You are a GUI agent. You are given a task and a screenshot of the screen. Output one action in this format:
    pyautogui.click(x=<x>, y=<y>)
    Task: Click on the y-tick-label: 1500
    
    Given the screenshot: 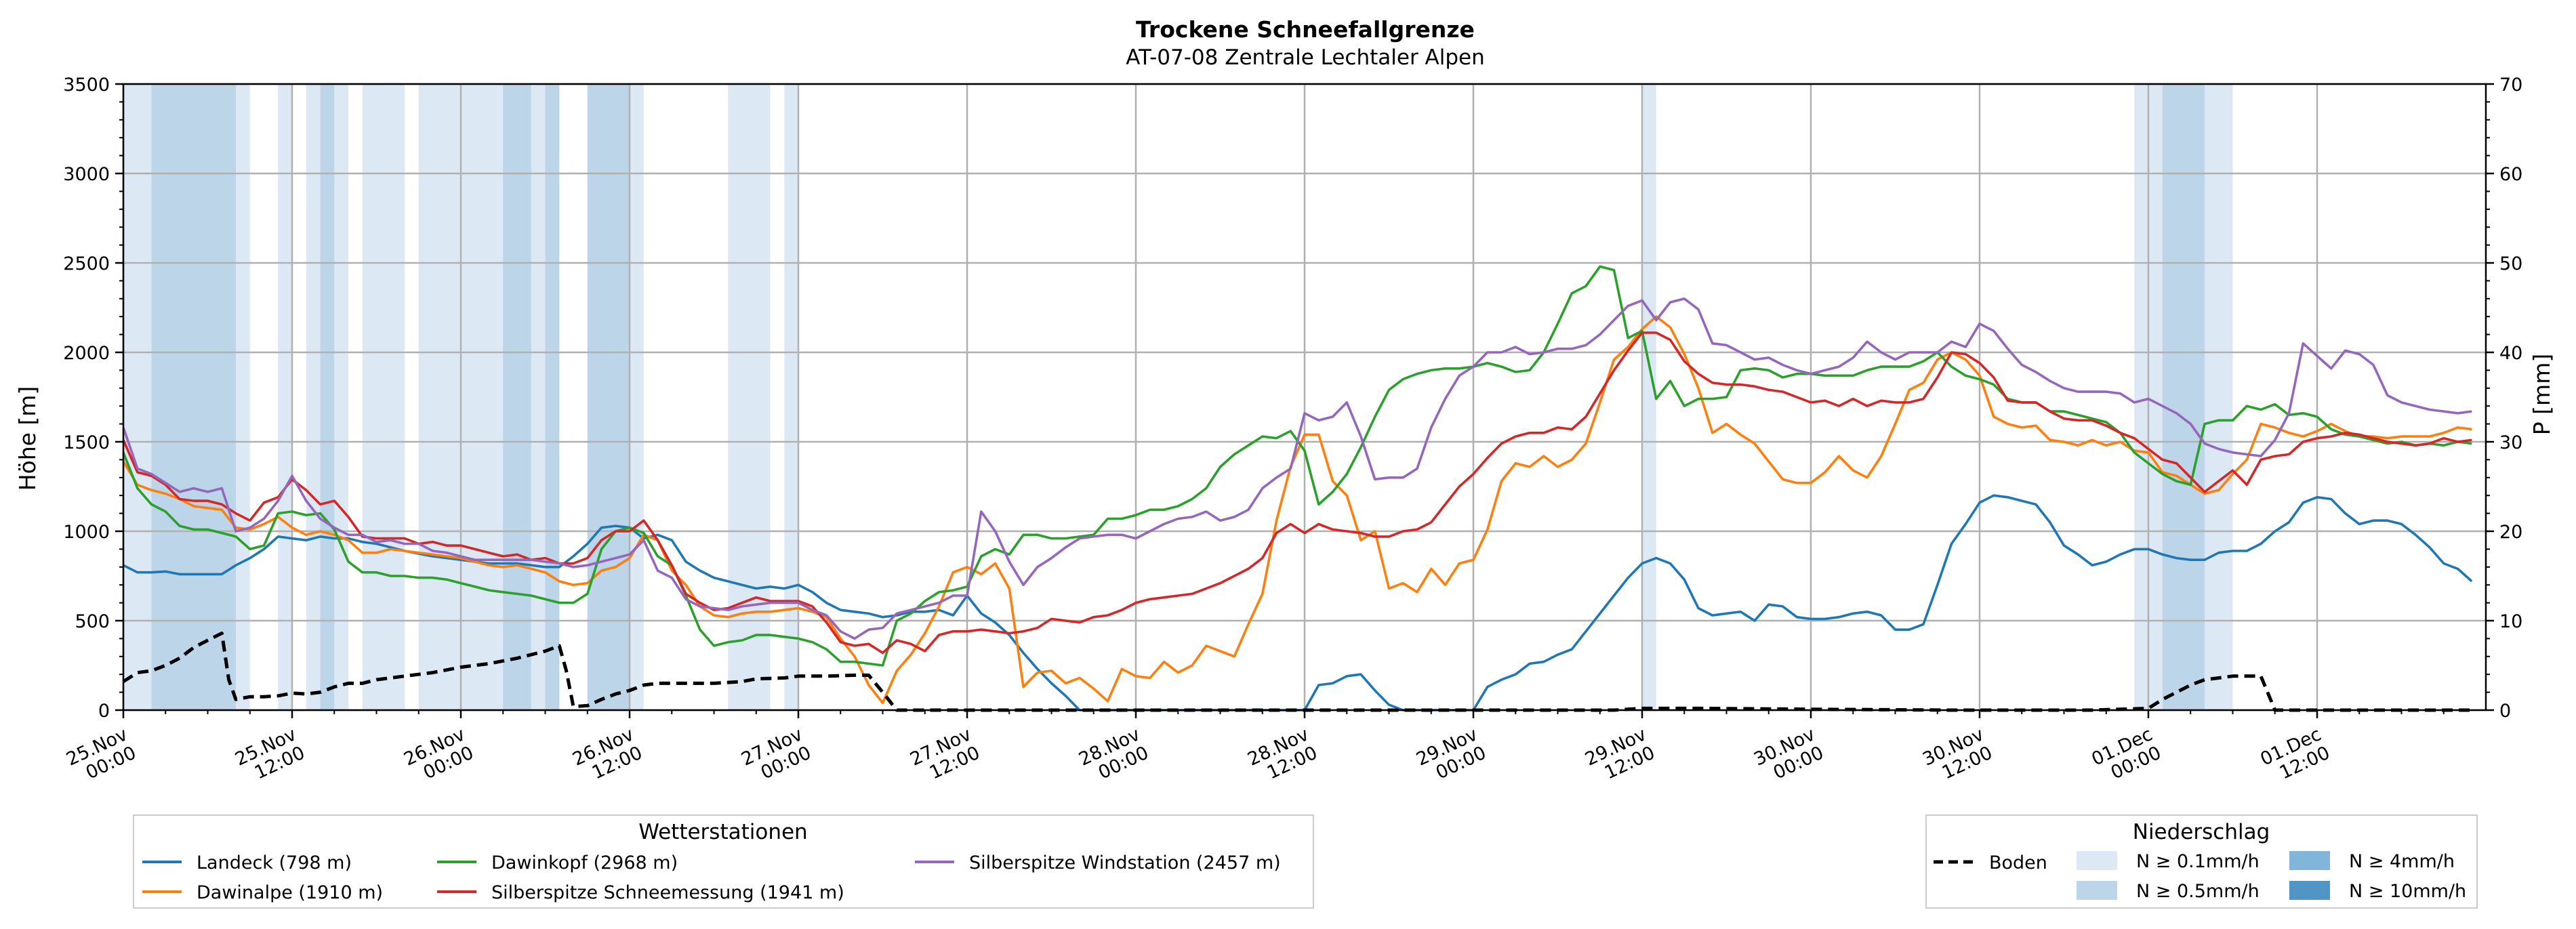 What is the action you would take?
    pyautogui.click(x=86, y=442)
    